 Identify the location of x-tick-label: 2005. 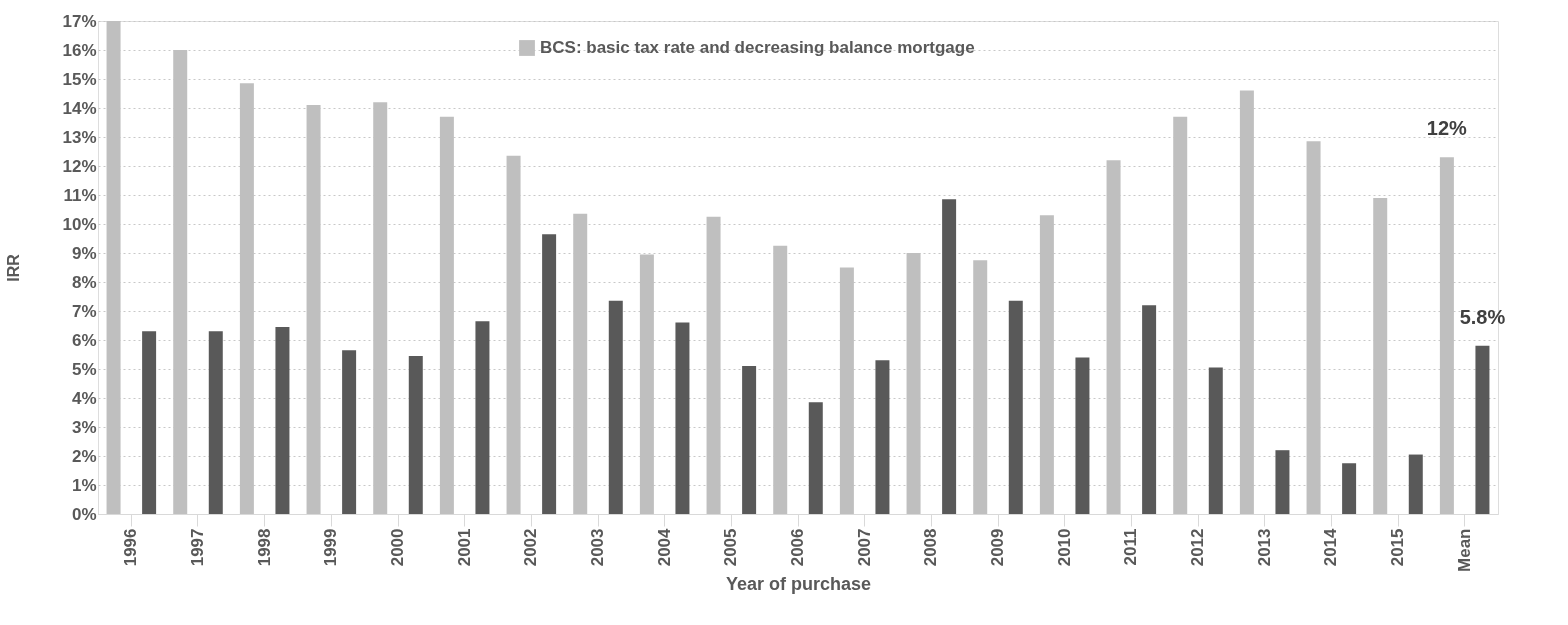
(731, 547).